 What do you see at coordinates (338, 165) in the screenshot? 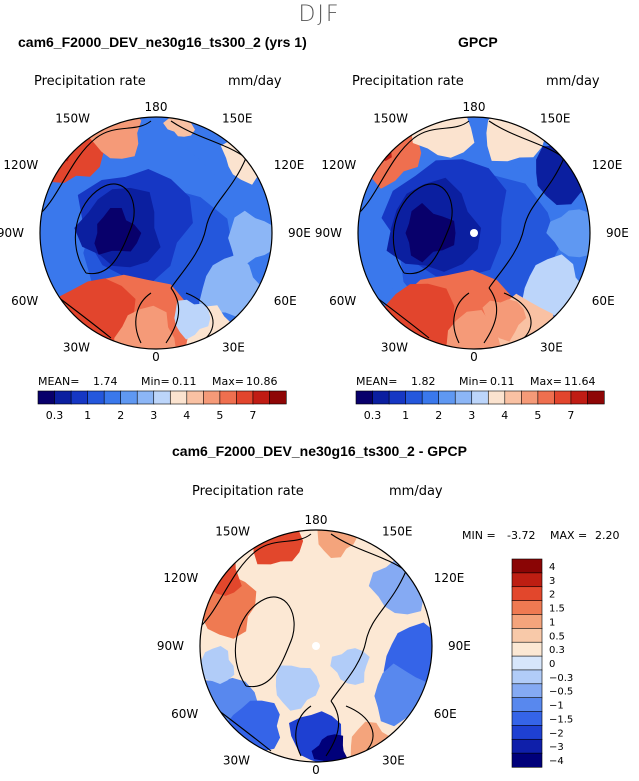
I see `longitude-label-wnw: 120W` at bounding box center [338, 165].